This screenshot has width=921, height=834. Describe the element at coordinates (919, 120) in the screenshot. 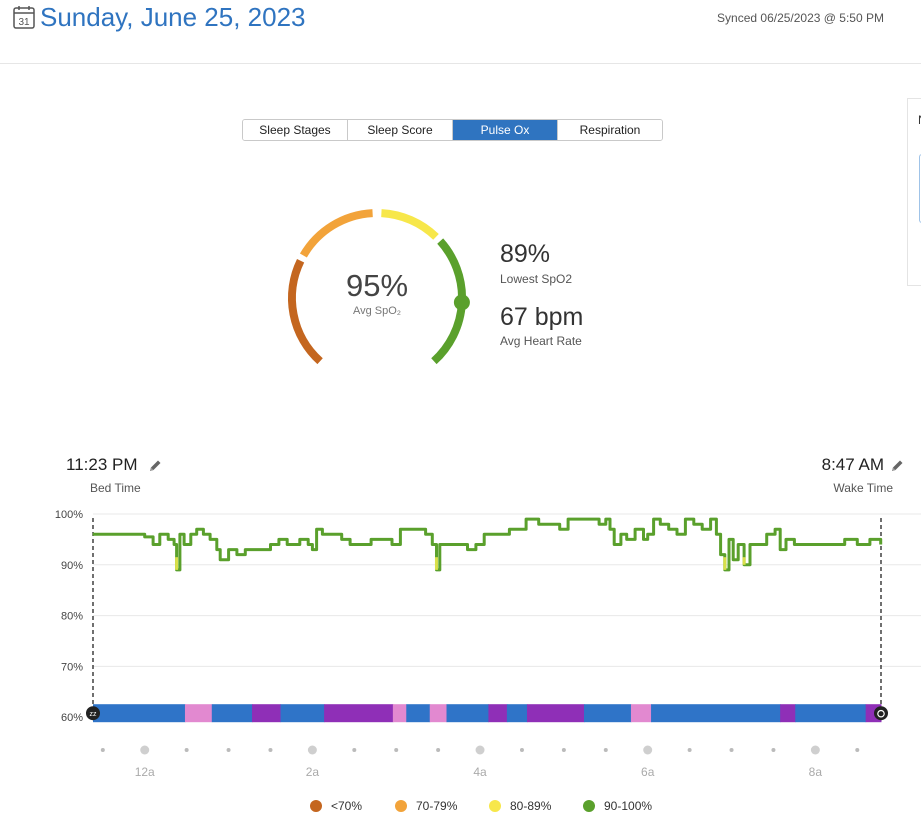

I see `side-panel-label: N` at that location.